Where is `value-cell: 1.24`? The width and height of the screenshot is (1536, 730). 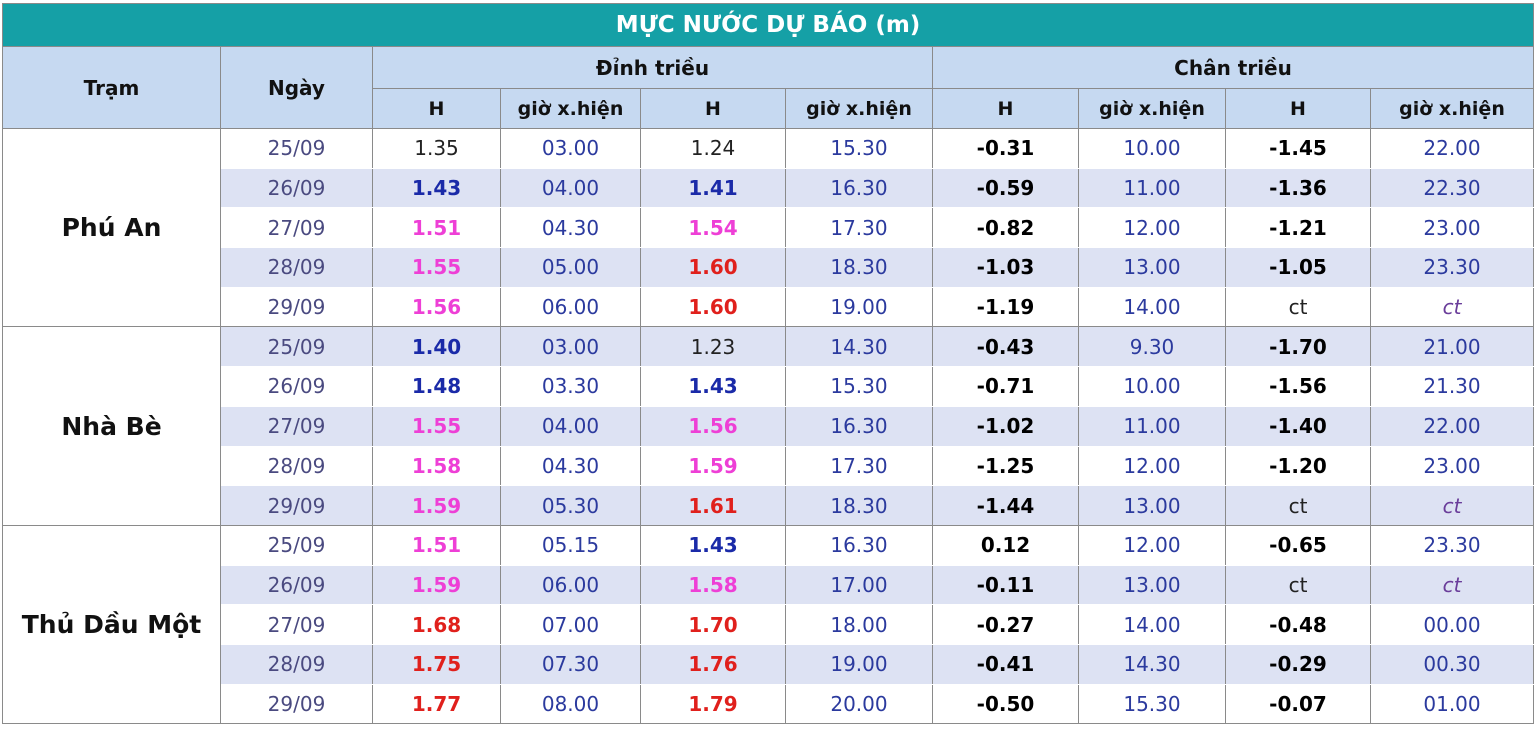 value-cell: 1.24 is located at coordinates (713, 148).